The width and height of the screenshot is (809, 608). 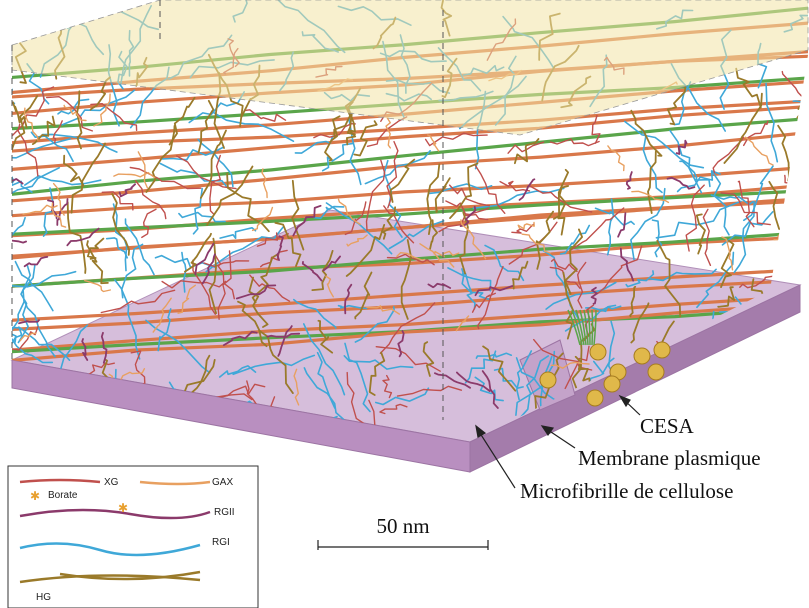 I want to click on microfibril-arrowhead, so click(x=481, y=431).